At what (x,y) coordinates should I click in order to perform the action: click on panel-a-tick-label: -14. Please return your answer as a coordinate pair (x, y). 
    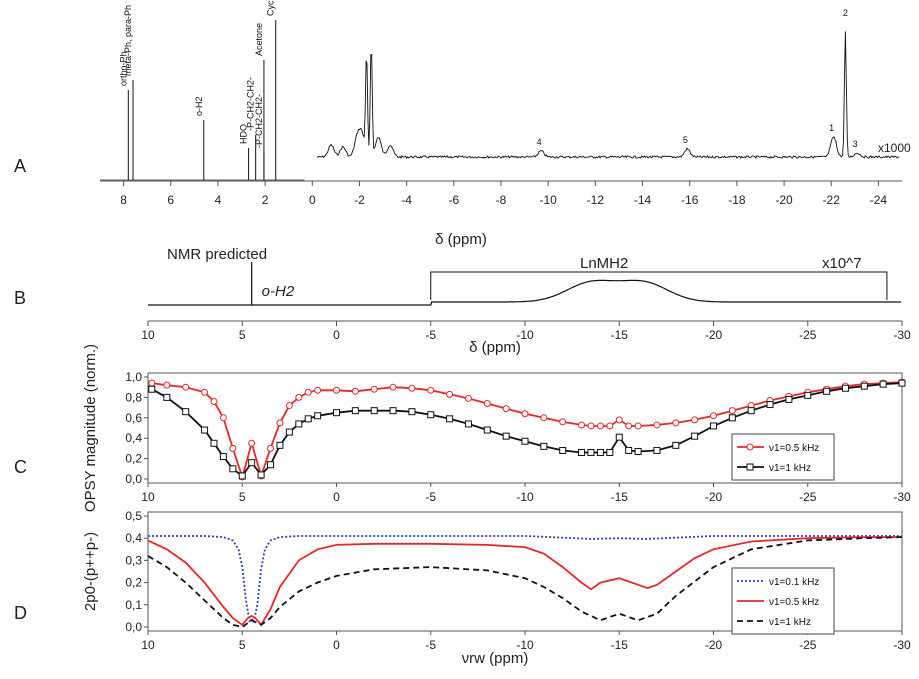
    Looking at the image, I should click on (643, 200).